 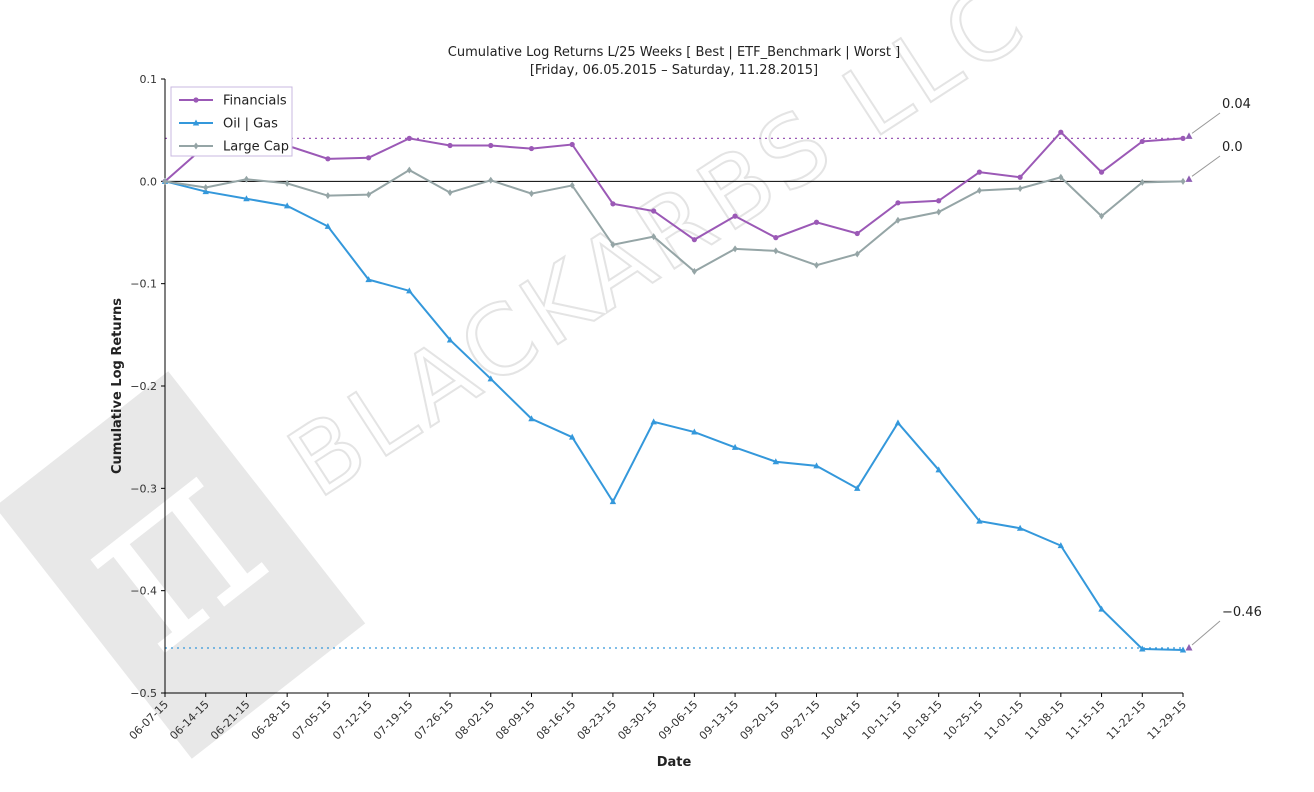 I want to click on x-tick-label: 07-05-15, so click(x=311, y=720).